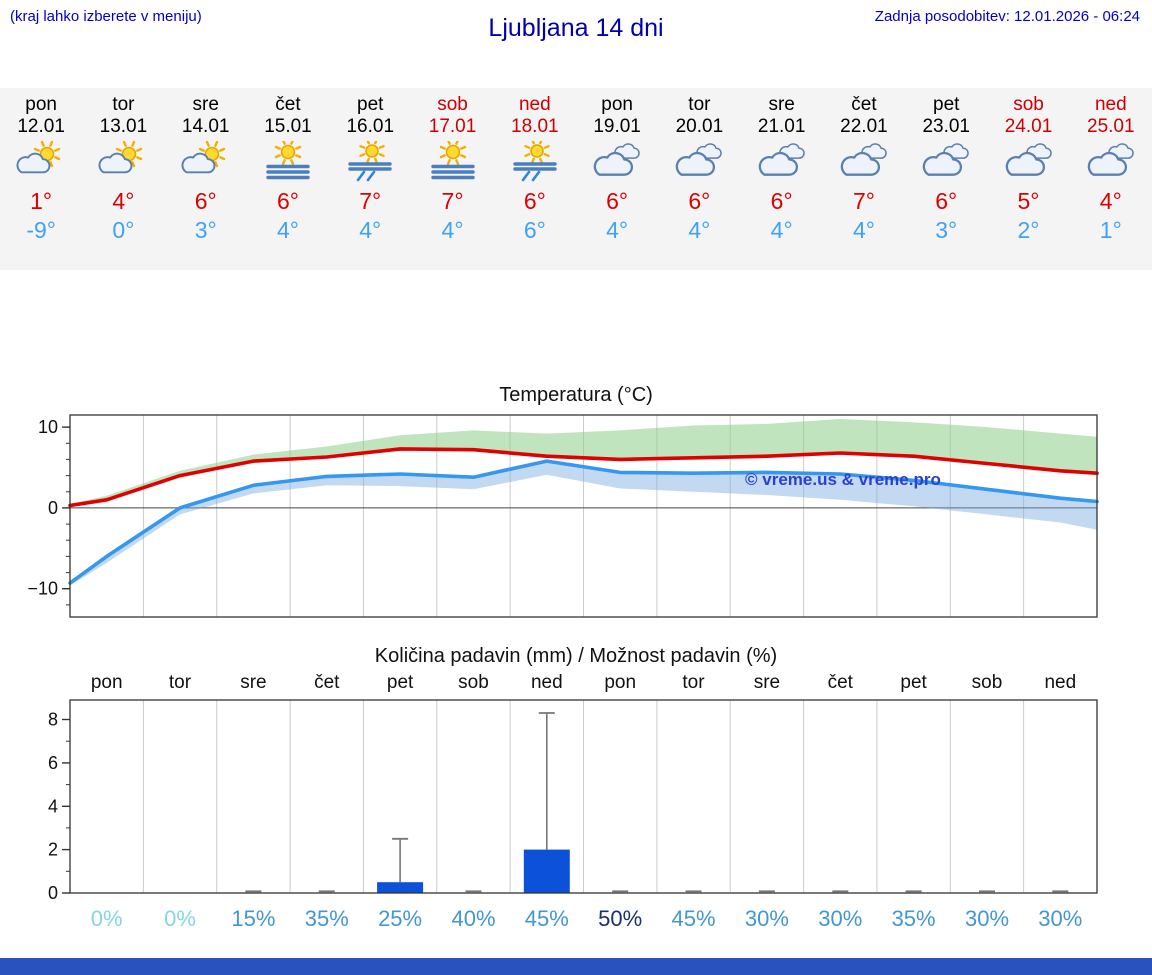 This screenshot has height=975, width=1152. I want to click on menu-hint: (kraj lahko izberete v meniju), so click(106, 16).